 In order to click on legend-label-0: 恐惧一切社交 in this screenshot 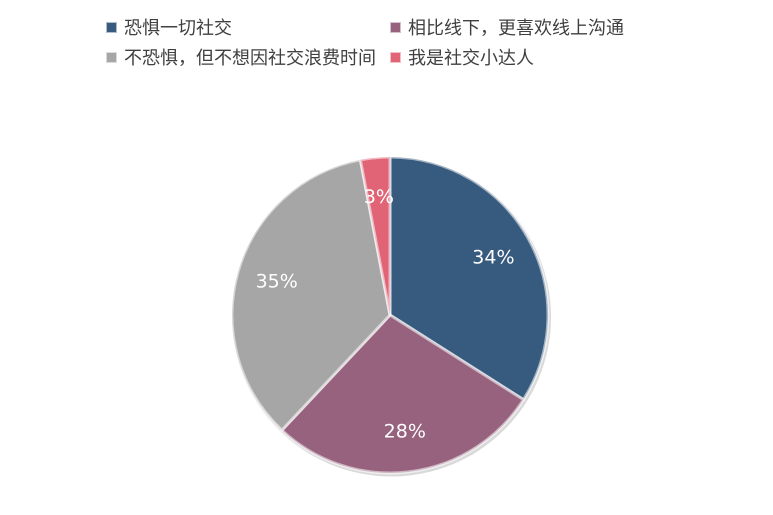, I will do `click(178, 28)`.